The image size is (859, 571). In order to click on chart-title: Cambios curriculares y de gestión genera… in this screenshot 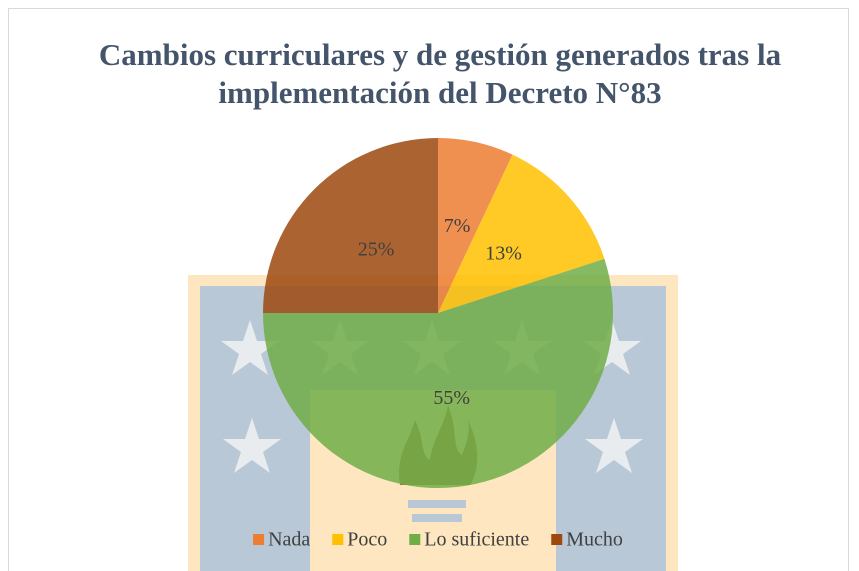, I will do `click(440, 73)`.